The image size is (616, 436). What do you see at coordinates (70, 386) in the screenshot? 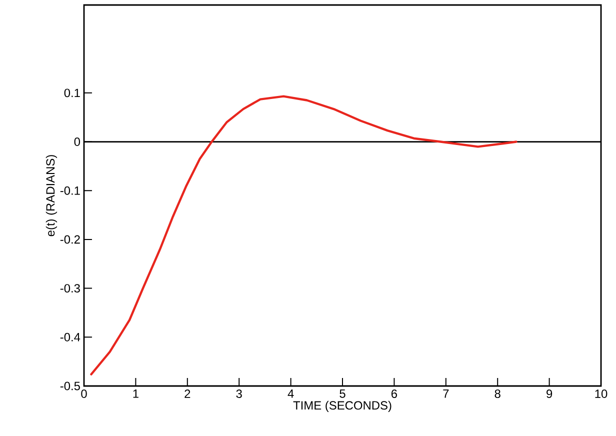
I see `y-tick-label: -0.5` at bounding box center [70, 386].